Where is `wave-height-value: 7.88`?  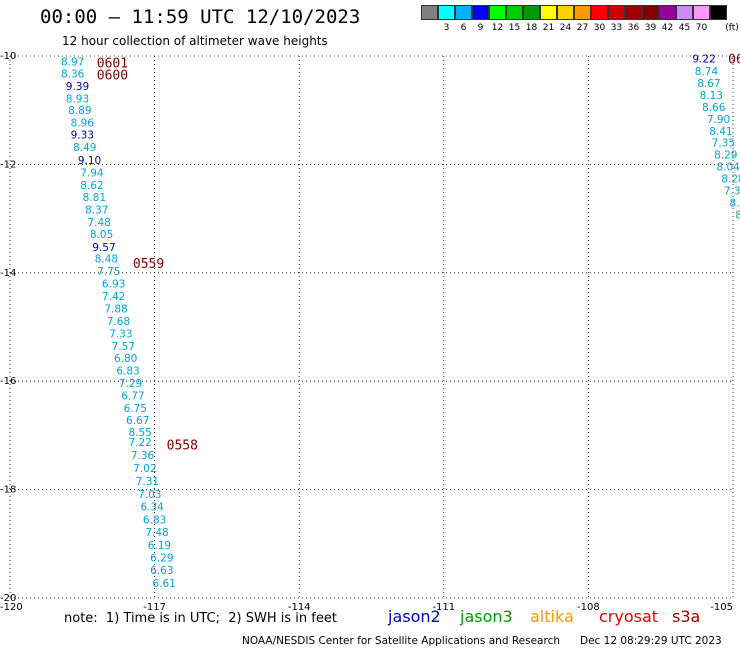
wave-height-value: 7.88 is located at coordinates (115, 310).